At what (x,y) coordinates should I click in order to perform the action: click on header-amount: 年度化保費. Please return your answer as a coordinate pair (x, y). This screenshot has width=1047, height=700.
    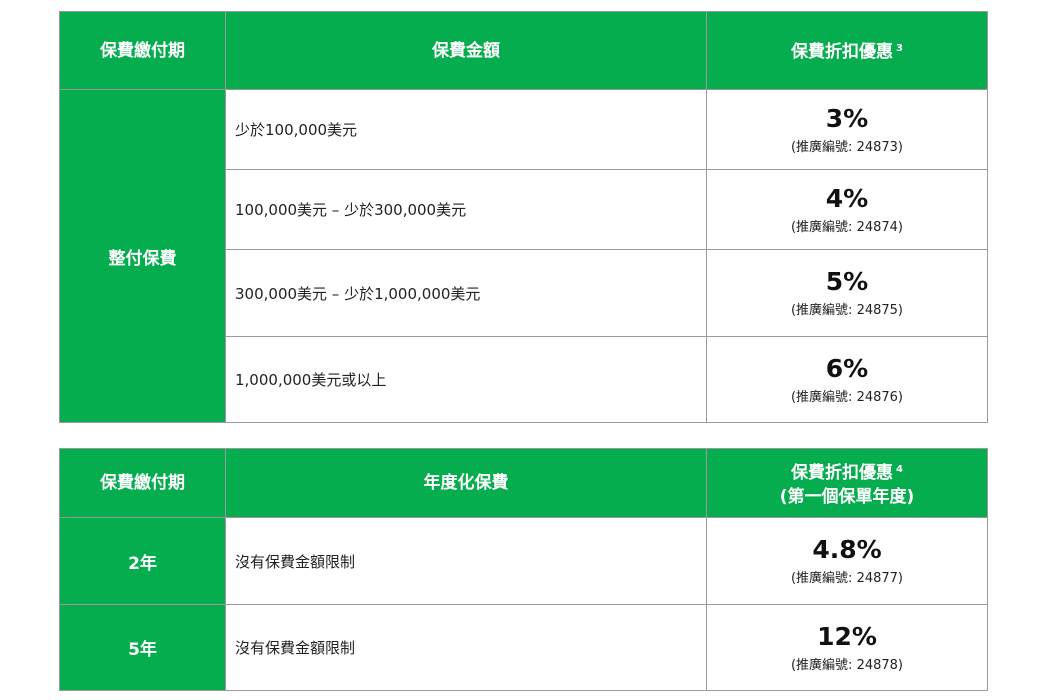
    Looking at the image, I should click on (466, 483).